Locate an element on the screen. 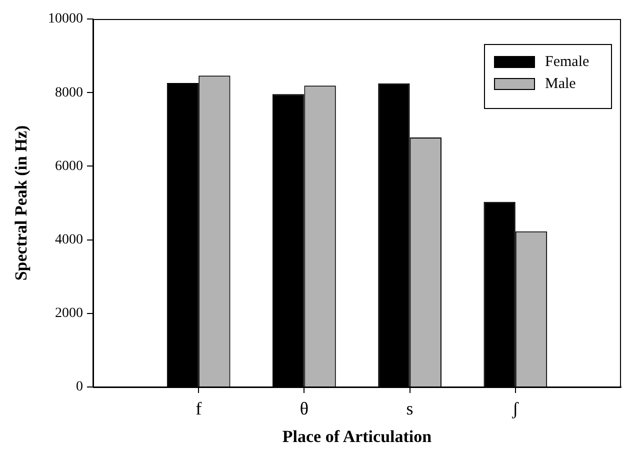  y-tick-label: 8000 is located at coordinates (69, 92).